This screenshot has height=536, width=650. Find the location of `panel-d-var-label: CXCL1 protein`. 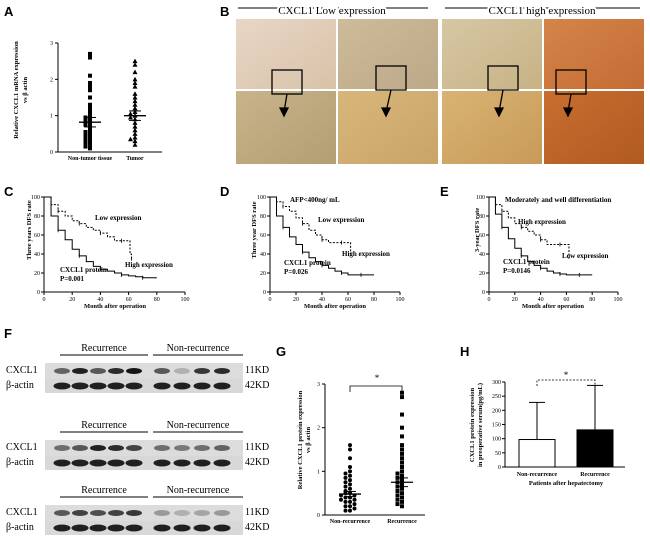

panel-d-var-label: CXCL1 protein is located at coordinates (307, 263).